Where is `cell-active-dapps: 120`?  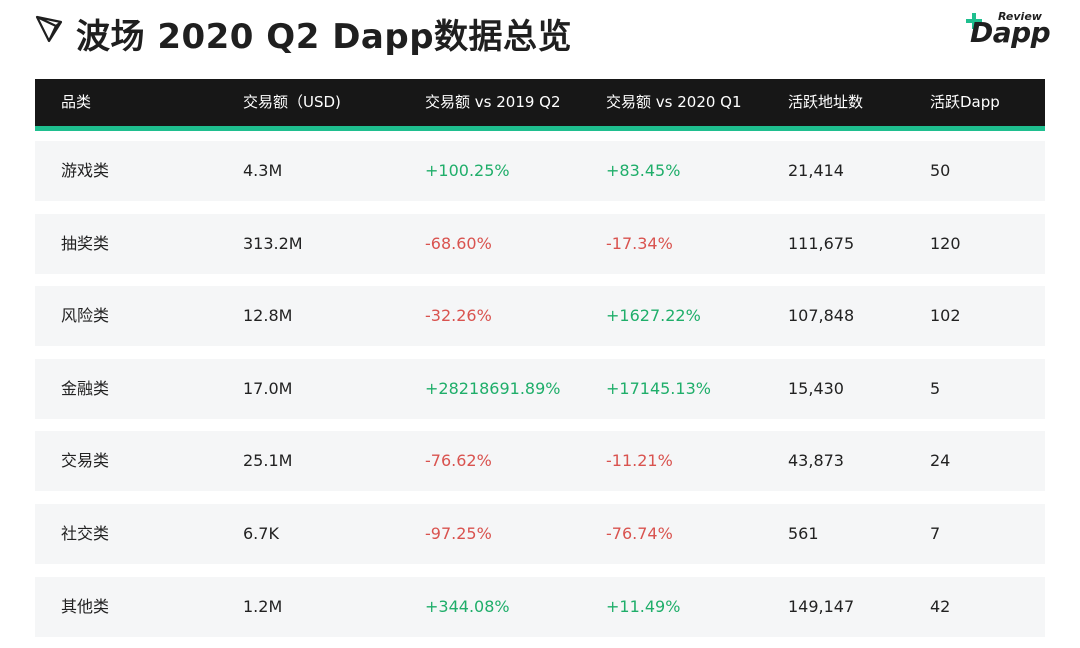
cell-active-dapps: 120 is located at coordinates (945, 243).